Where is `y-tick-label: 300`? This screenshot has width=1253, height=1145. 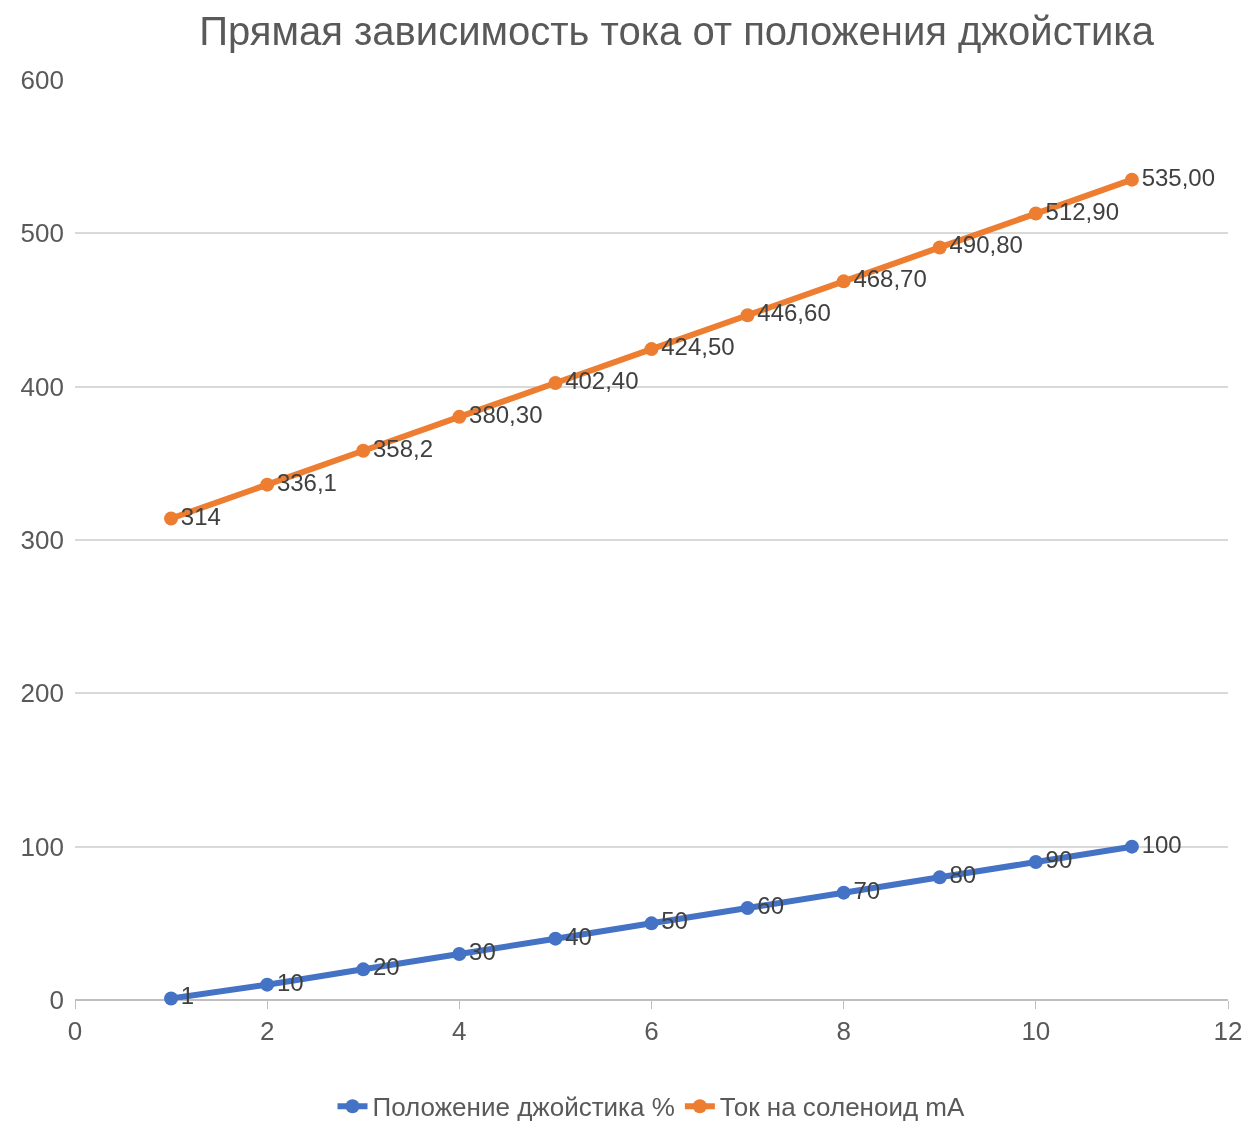
y-tick-label: 300 is located at coordinates (42, 540).